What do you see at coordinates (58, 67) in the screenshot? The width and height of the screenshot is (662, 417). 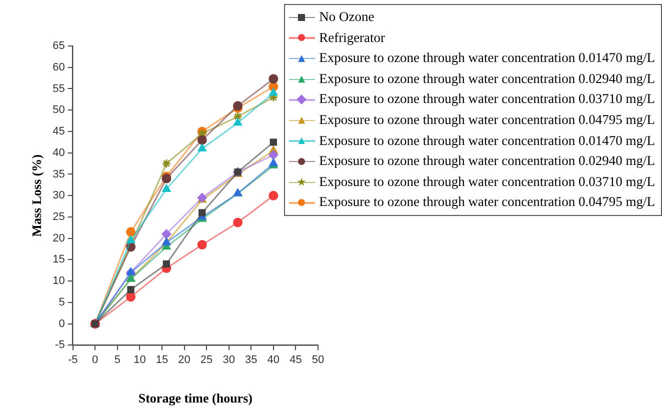 I see `y-tick-label: 60` at bounding box center [58, 67].